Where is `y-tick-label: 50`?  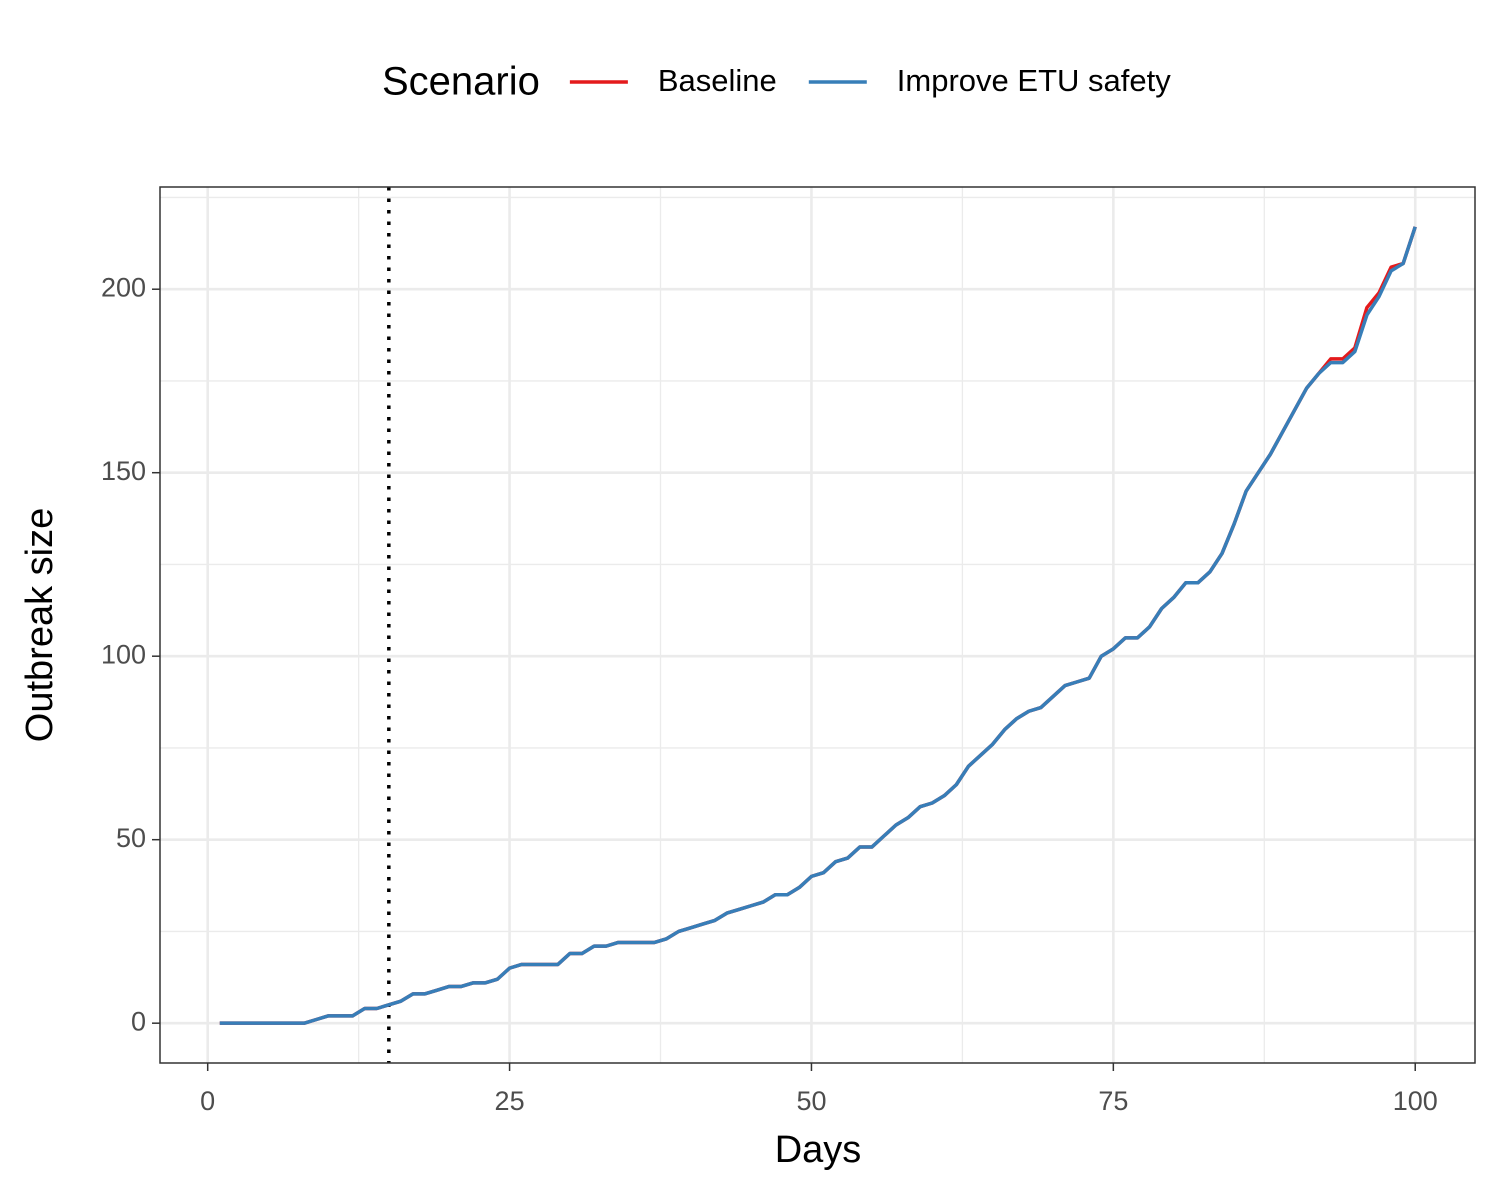 y-tick-label: 50 is located at coordinates (131, 838).